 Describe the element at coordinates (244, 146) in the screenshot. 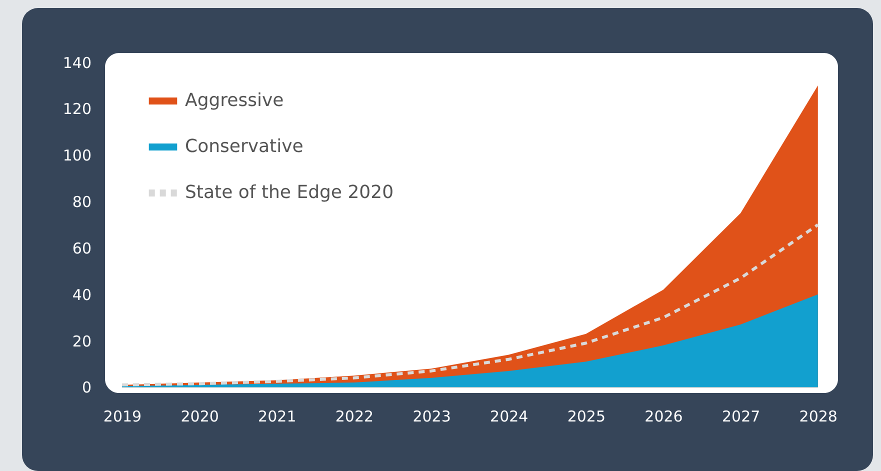

I see `legend-label: Conservative` at that location.